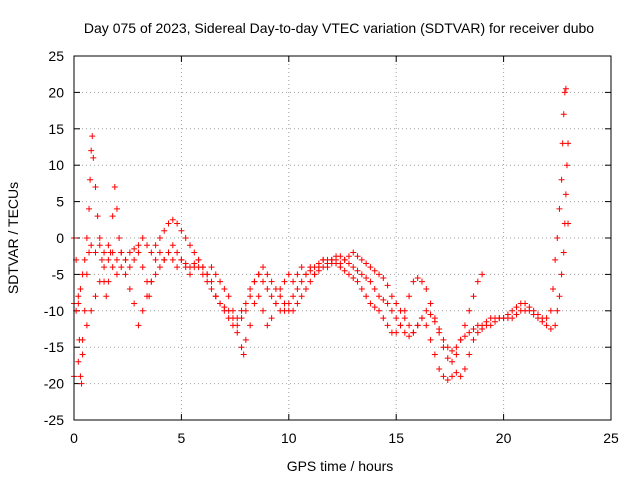 The image size is (640, 480). Describe the element at coordinates (56, 56) in the screenshot. I see `y-tick-label: 25` at that location.